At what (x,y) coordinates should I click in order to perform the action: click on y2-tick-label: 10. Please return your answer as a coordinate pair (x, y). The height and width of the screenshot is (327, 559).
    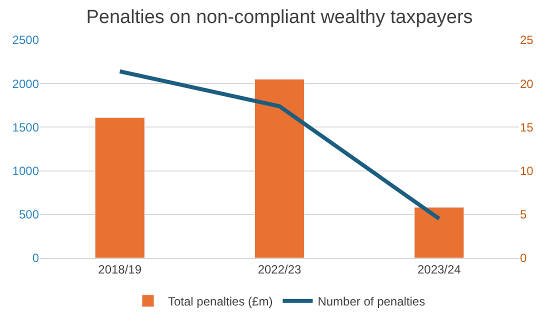
    Looking at the image, I should click on (527, 171).